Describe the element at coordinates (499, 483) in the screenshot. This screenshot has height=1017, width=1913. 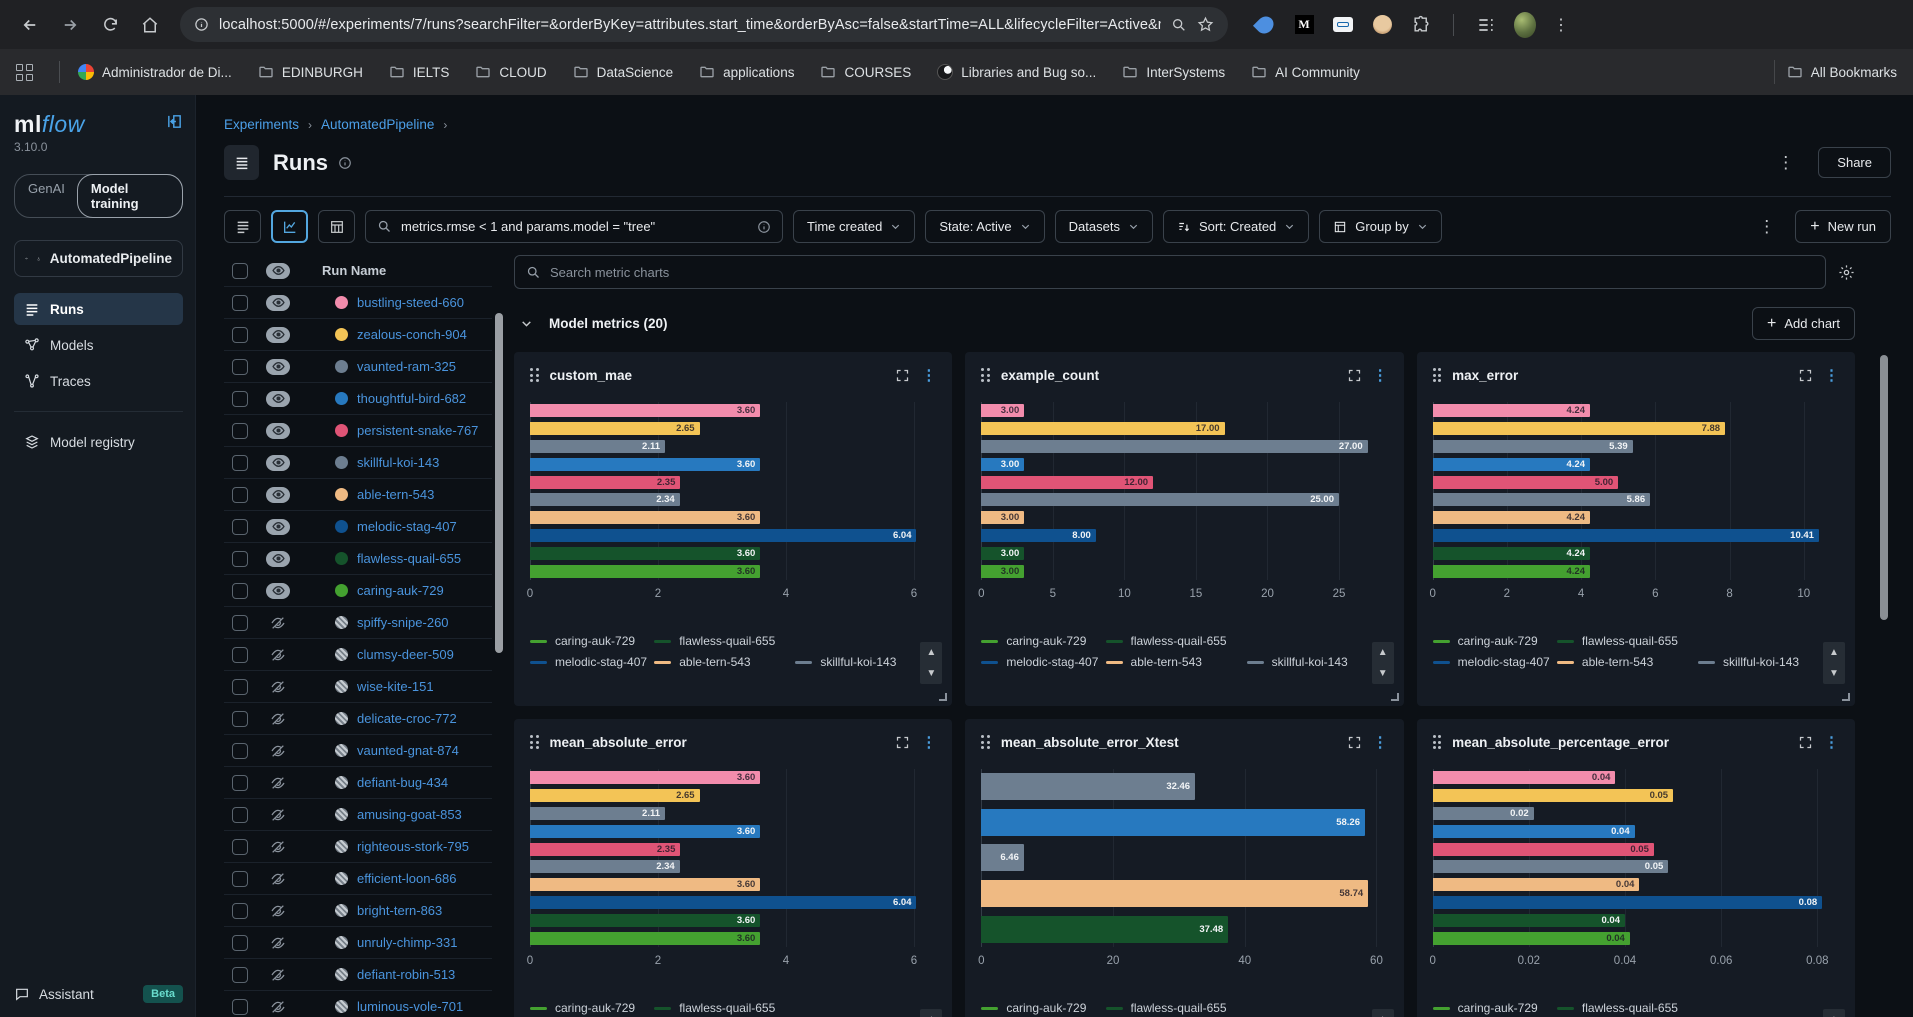
I see `run-list-scroll-thumb` at that location.